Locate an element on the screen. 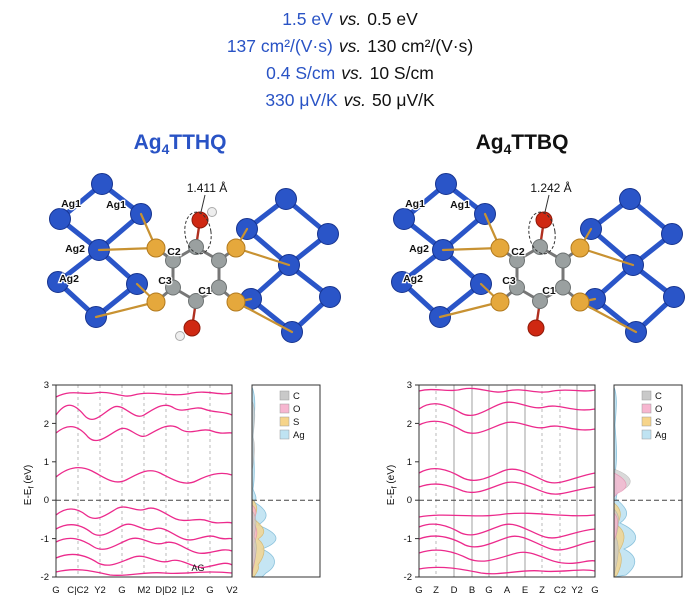  x-tick-label: D is located at coordinates (454, 590).